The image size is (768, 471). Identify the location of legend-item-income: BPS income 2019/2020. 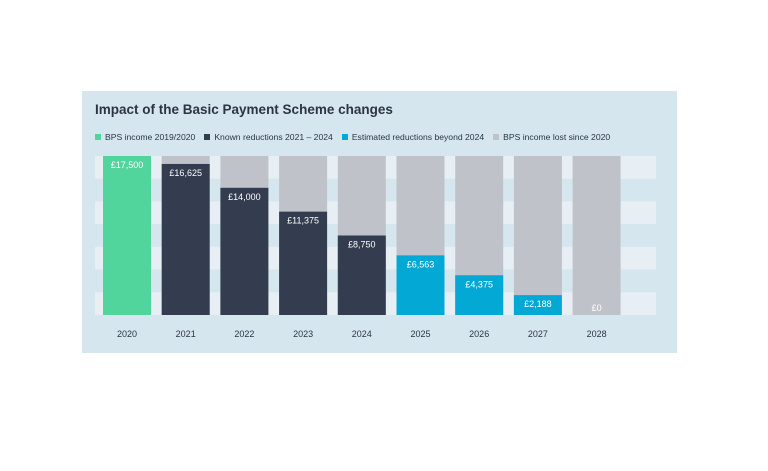
(145, 137).